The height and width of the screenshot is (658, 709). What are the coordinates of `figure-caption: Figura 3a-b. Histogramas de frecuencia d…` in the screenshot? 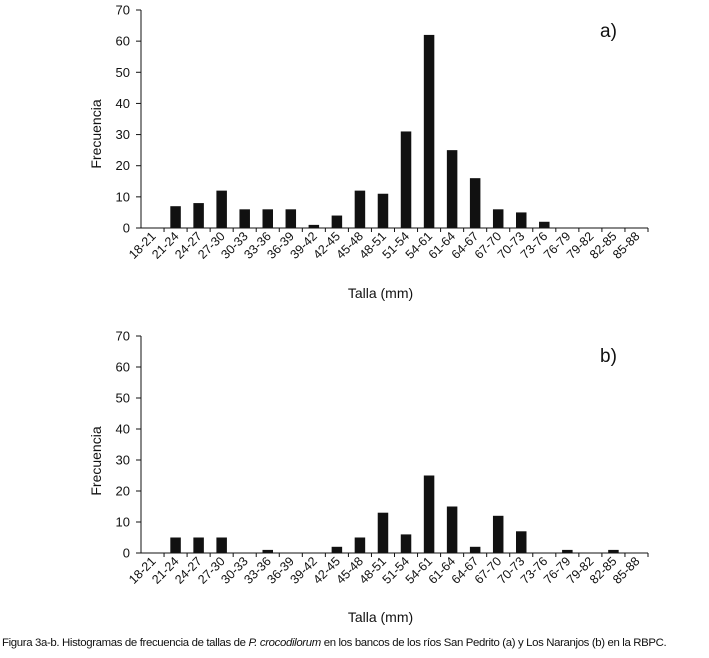 It's located at (354, 643).